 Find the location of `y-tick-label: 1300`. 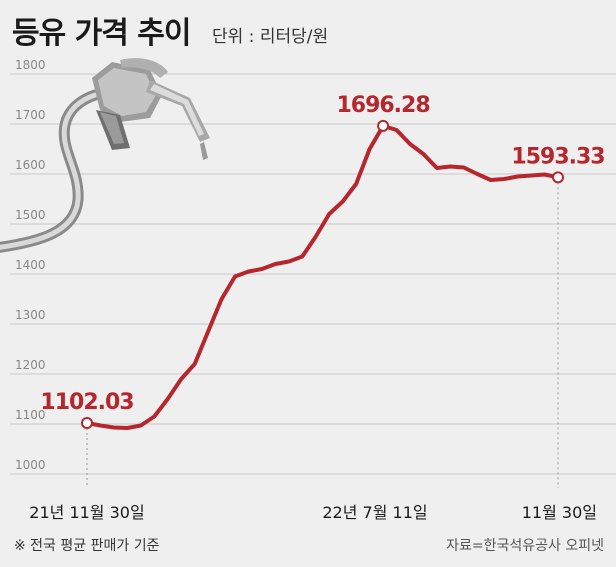

y-tick-label: 1300 is located at coordinates (30, 315).